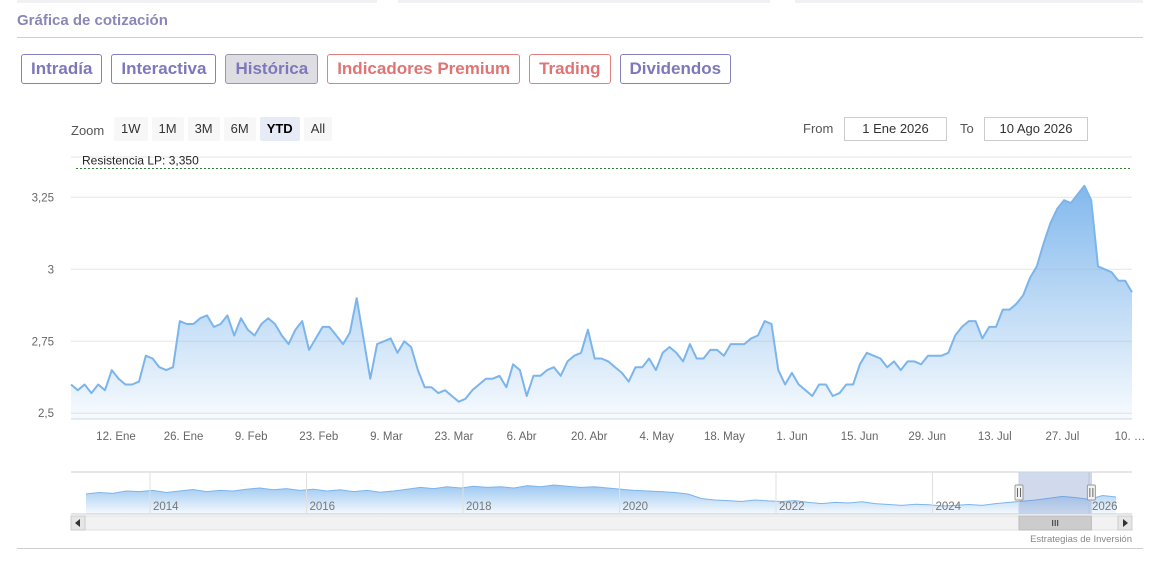 This screenshot has height=570, width=1160. Describe the element at coordinates (589, 437) in the screenshot. I see `x-tick-label: 20. Abr` at that location.